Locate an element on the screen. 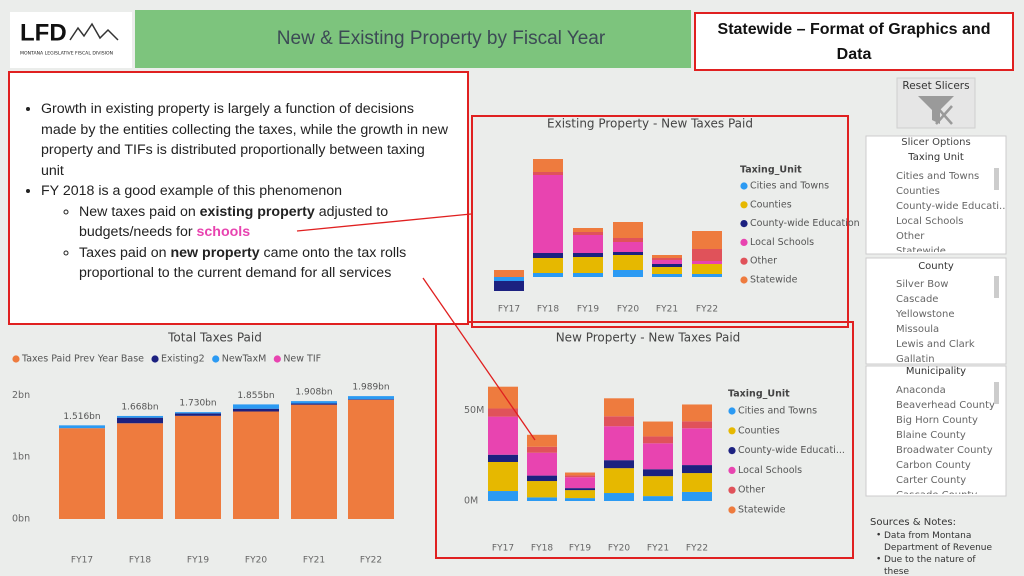  callout: Statewide – Format of Graphics and Data is located at coordinates (854, 41).